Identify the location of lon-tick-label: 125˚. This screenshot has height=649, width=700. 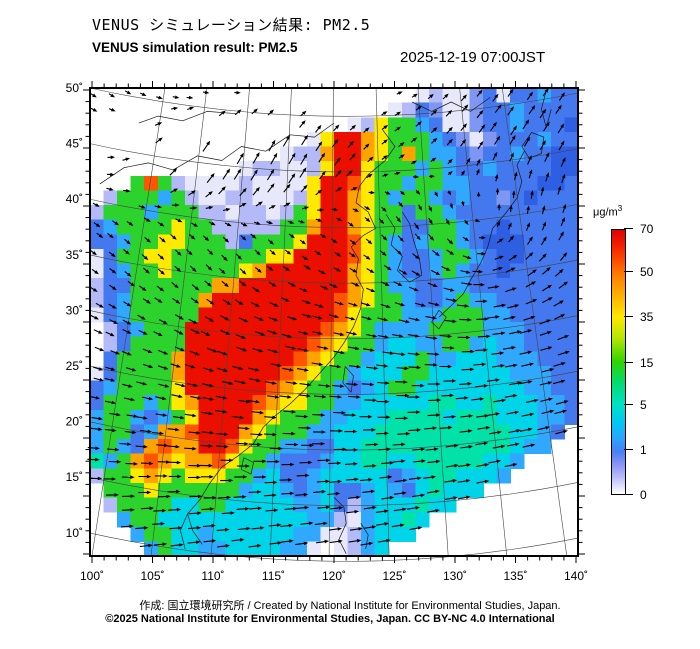
(394, 576).